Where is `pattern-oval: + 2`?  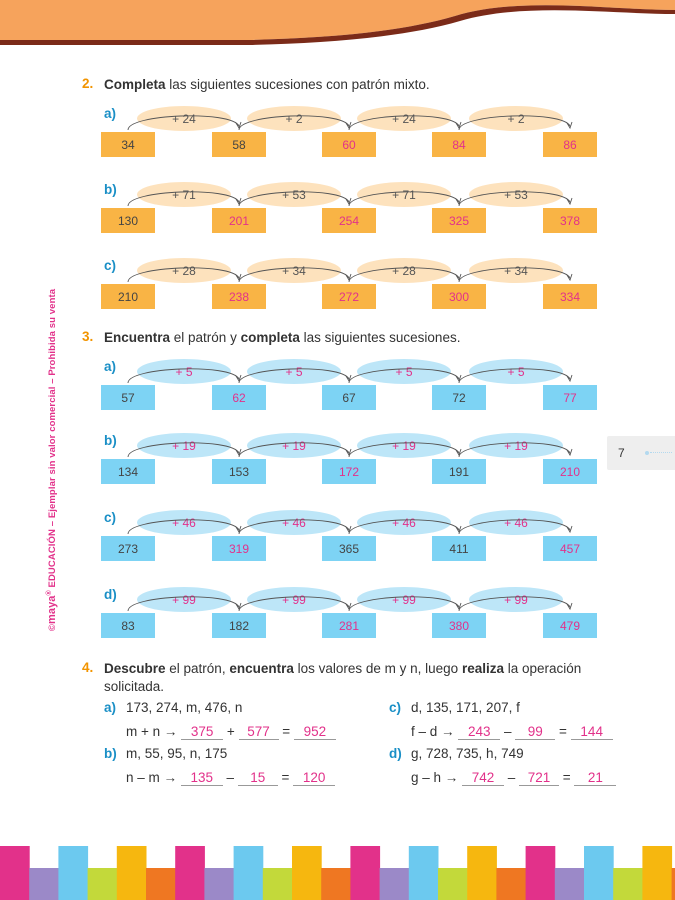 pattern-oval: + 2 is located at coordinates (294, 118).